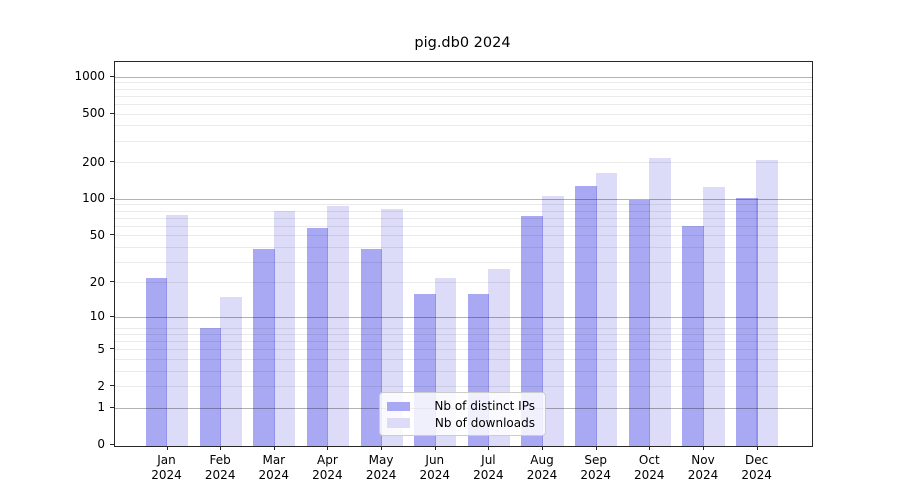 Image resolution: width=900 pixels, height=500 pixels. Describe the element at coordinates (101, 385) in the screenshot. I see `y-axis-tick-label: 2` at that location.